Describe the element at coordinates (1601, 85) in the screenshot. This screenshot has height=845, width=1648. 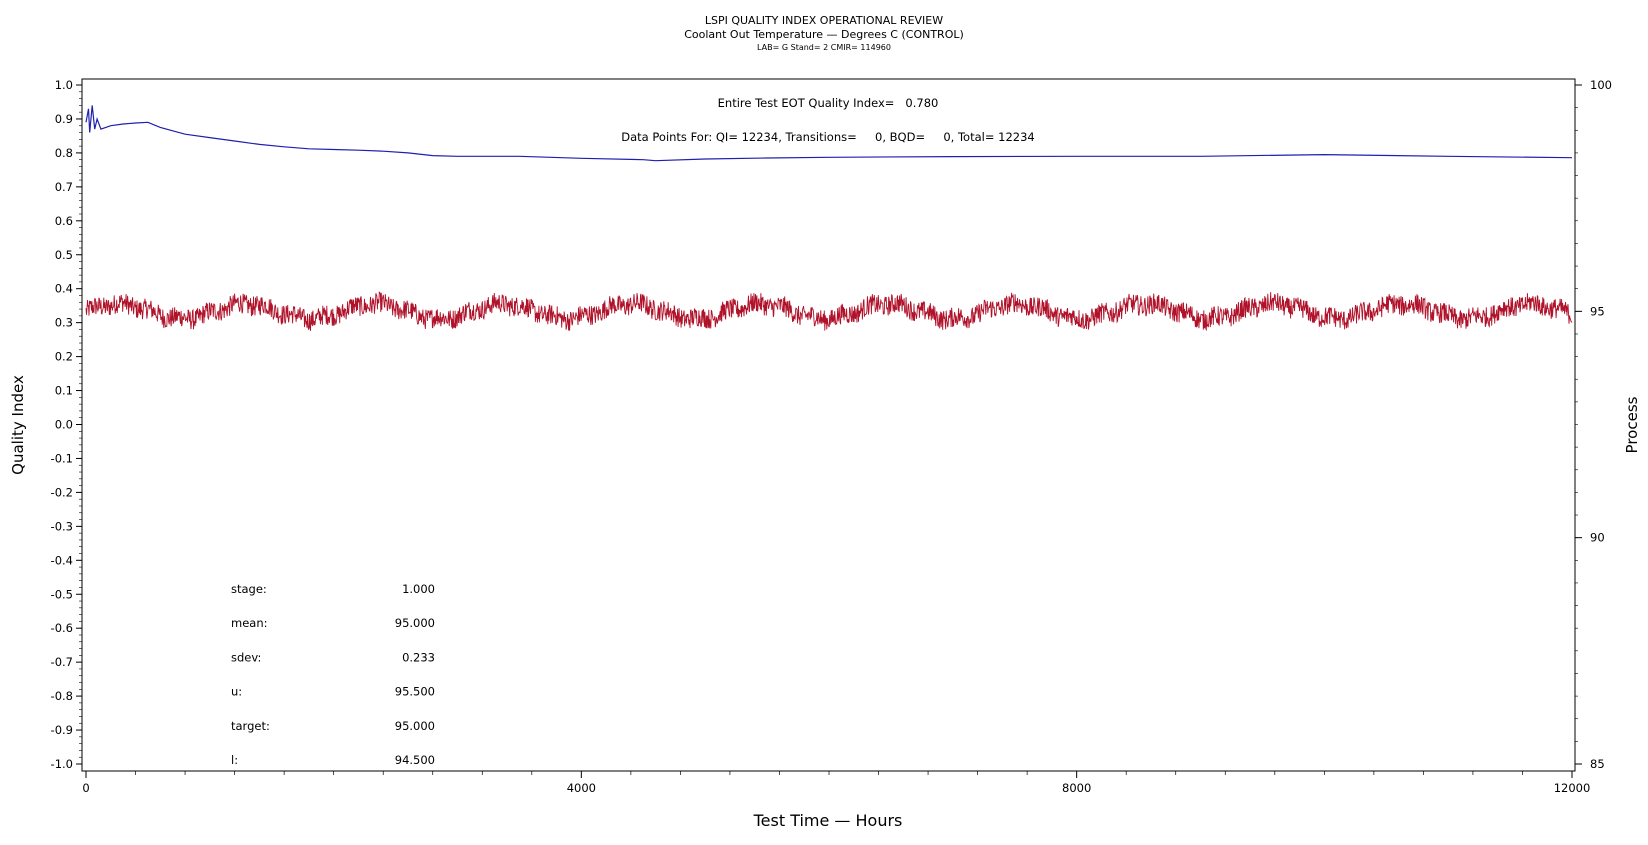
I see `y2-tick-label: 100` at that location.